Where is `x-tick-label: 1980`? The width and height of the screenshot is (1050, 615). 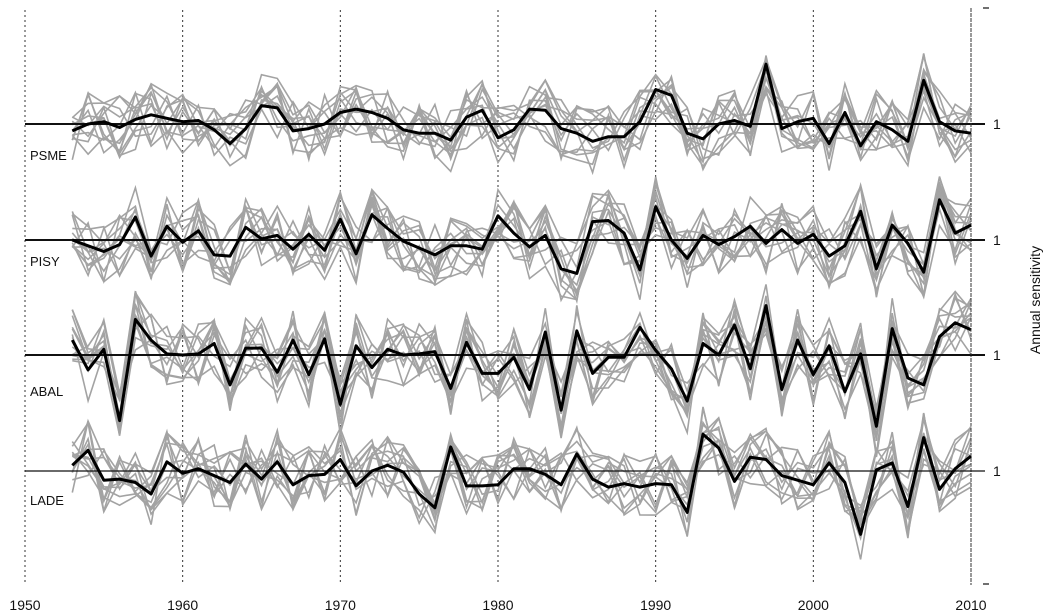 x-tick-label: 1980 is located at coordinates (497, 605).